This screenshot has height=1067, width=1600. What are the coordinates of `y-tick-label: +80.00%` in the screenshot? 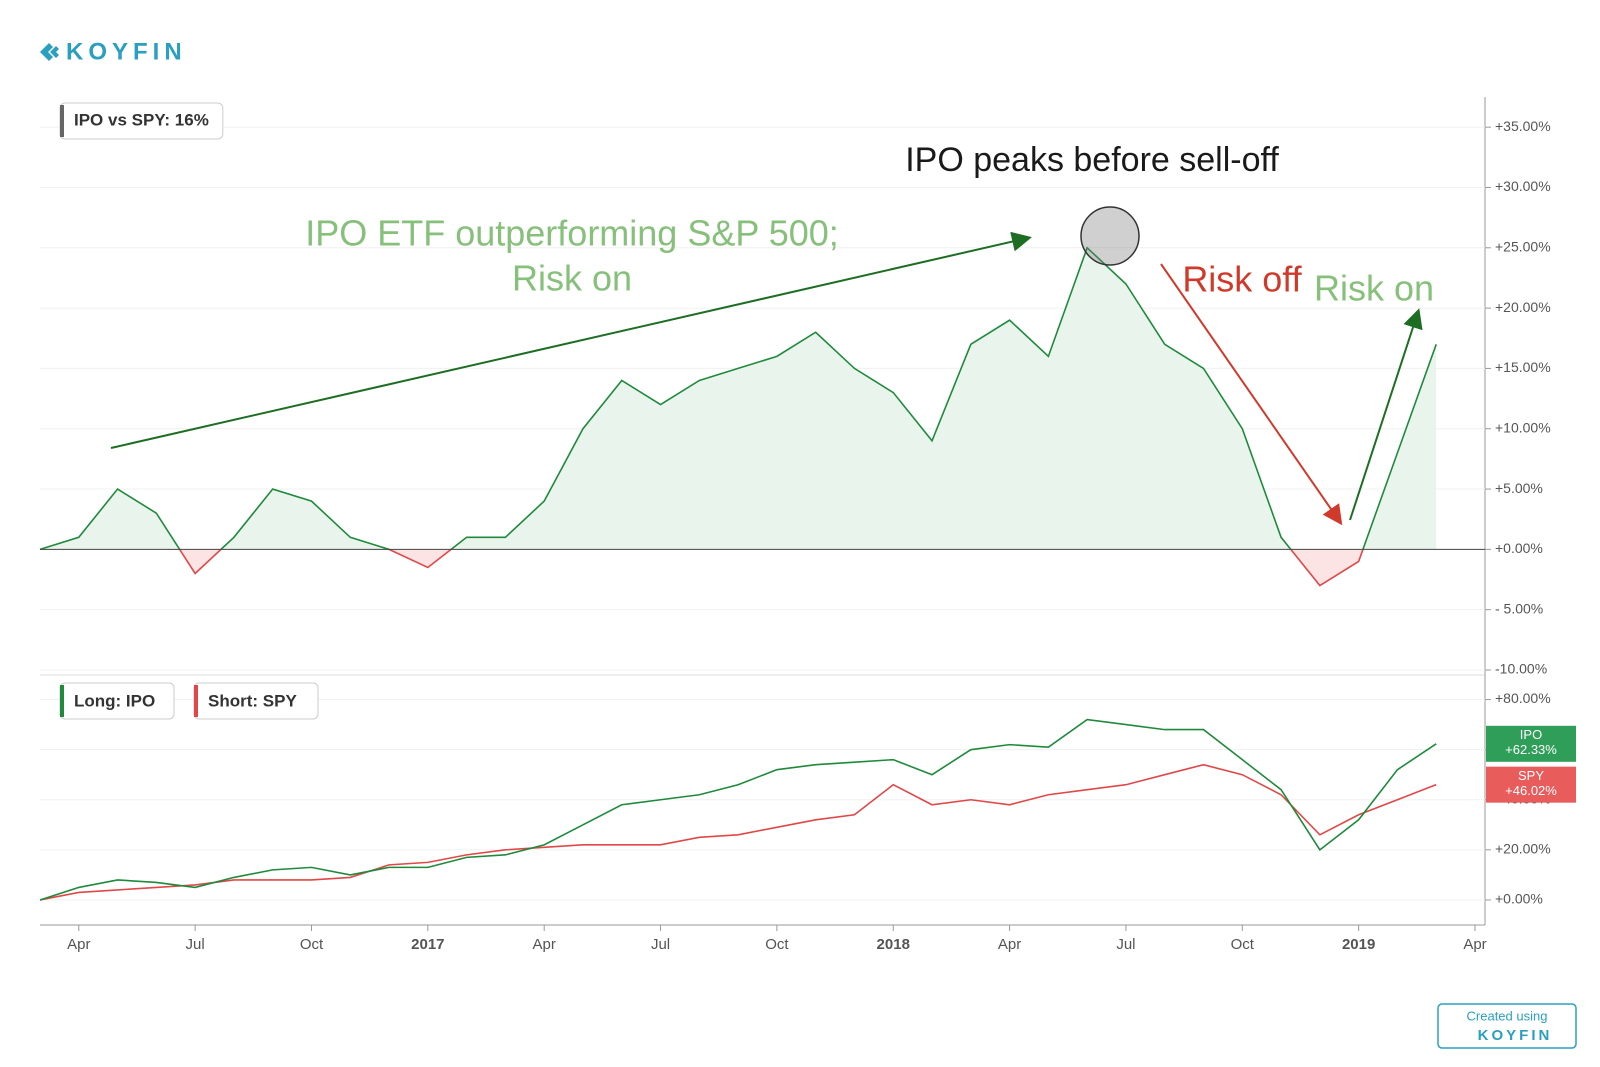 It's located at (1523, 698).